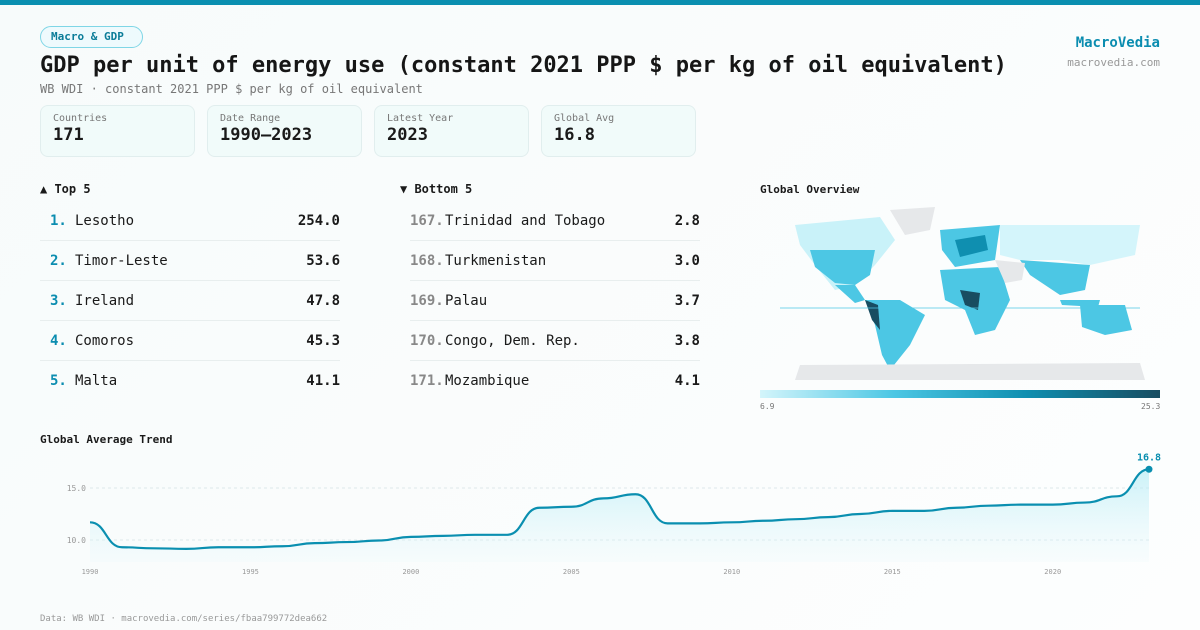  What do you see at coordinates (1106, 320) in the screenshot?
I see `australia` at bounding box center [1106, 320].